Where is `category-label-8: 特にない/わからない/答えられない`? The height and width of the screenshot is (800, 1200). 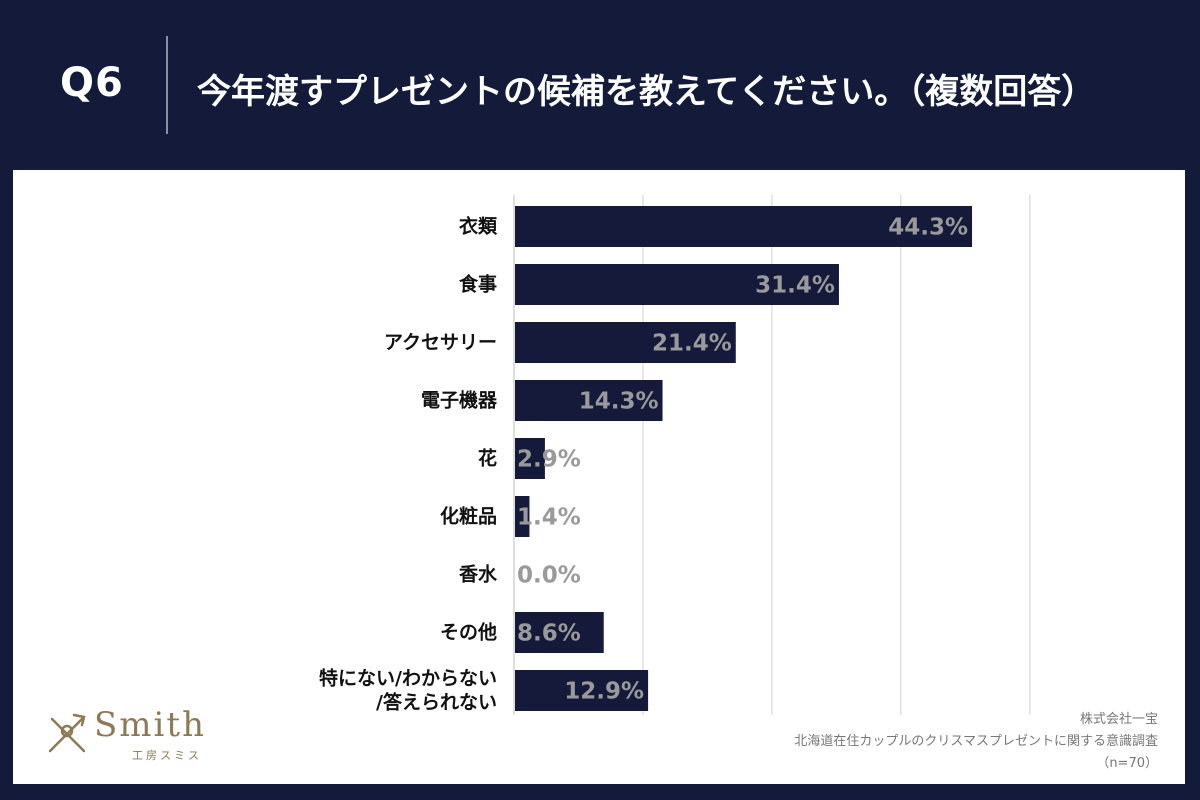
category-label-8: 特にない/わからない/答えられない is located at coordinates (408, 691).